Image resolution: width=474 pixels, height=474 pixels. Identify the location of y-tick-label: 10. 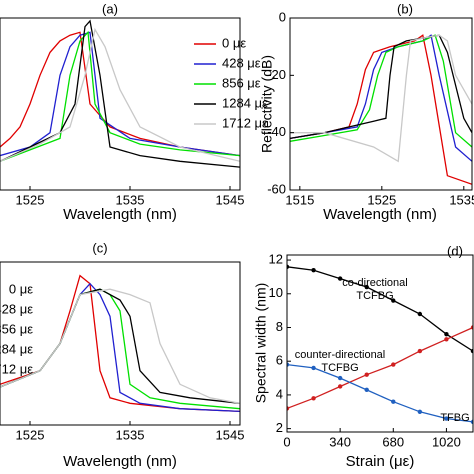
(276, 292).